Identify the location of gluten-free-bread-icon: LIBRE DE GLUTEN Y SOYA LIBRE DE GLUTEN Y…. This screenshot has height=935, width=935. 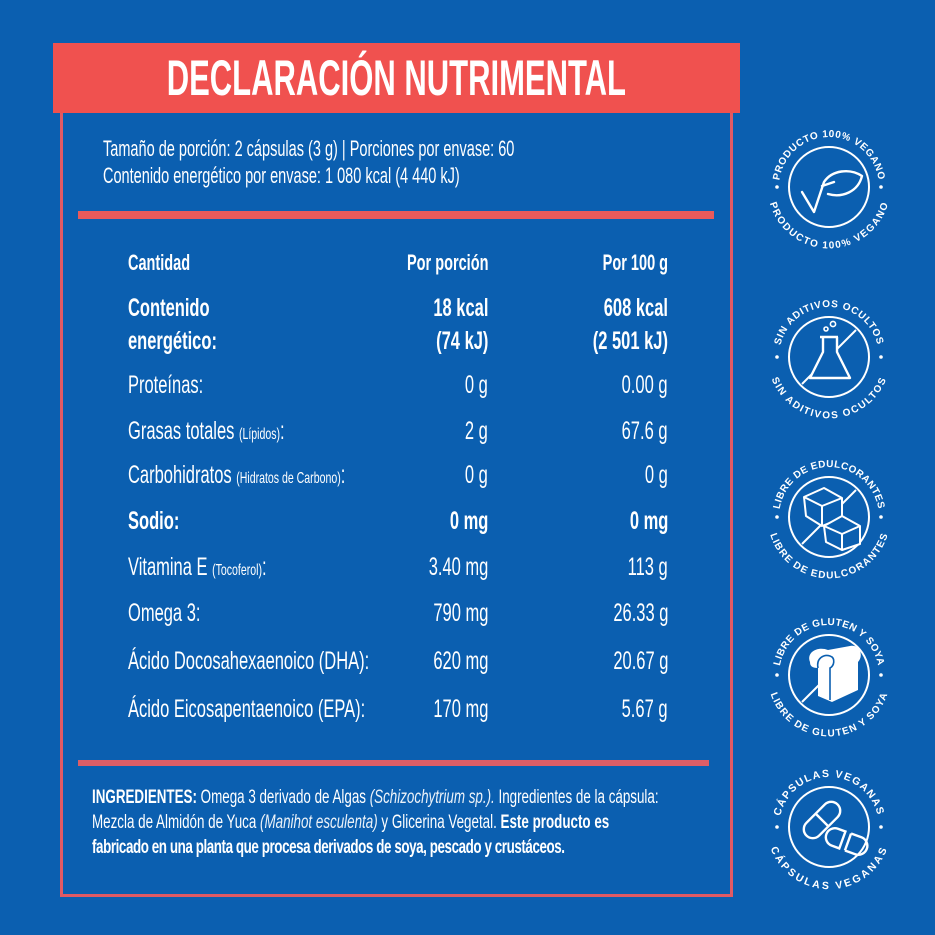
(829, 678).